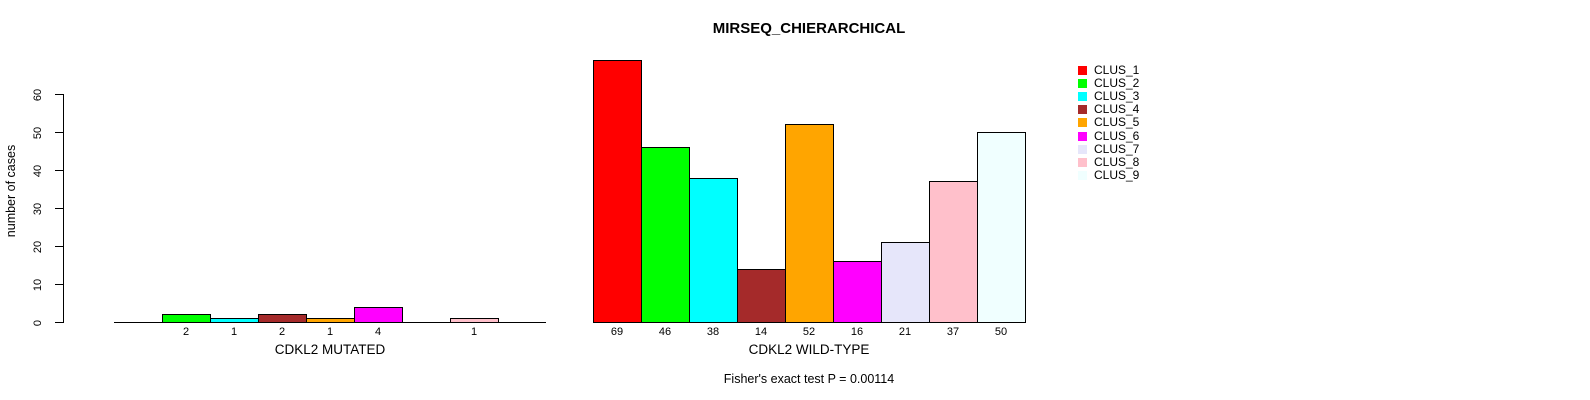 The height and width of the screenshot is (400, 1590). What do you see at coordinates (38, 170) in the screenshot?
I see `y-axis-tick-label: 40` at bounding box center [38, 170].